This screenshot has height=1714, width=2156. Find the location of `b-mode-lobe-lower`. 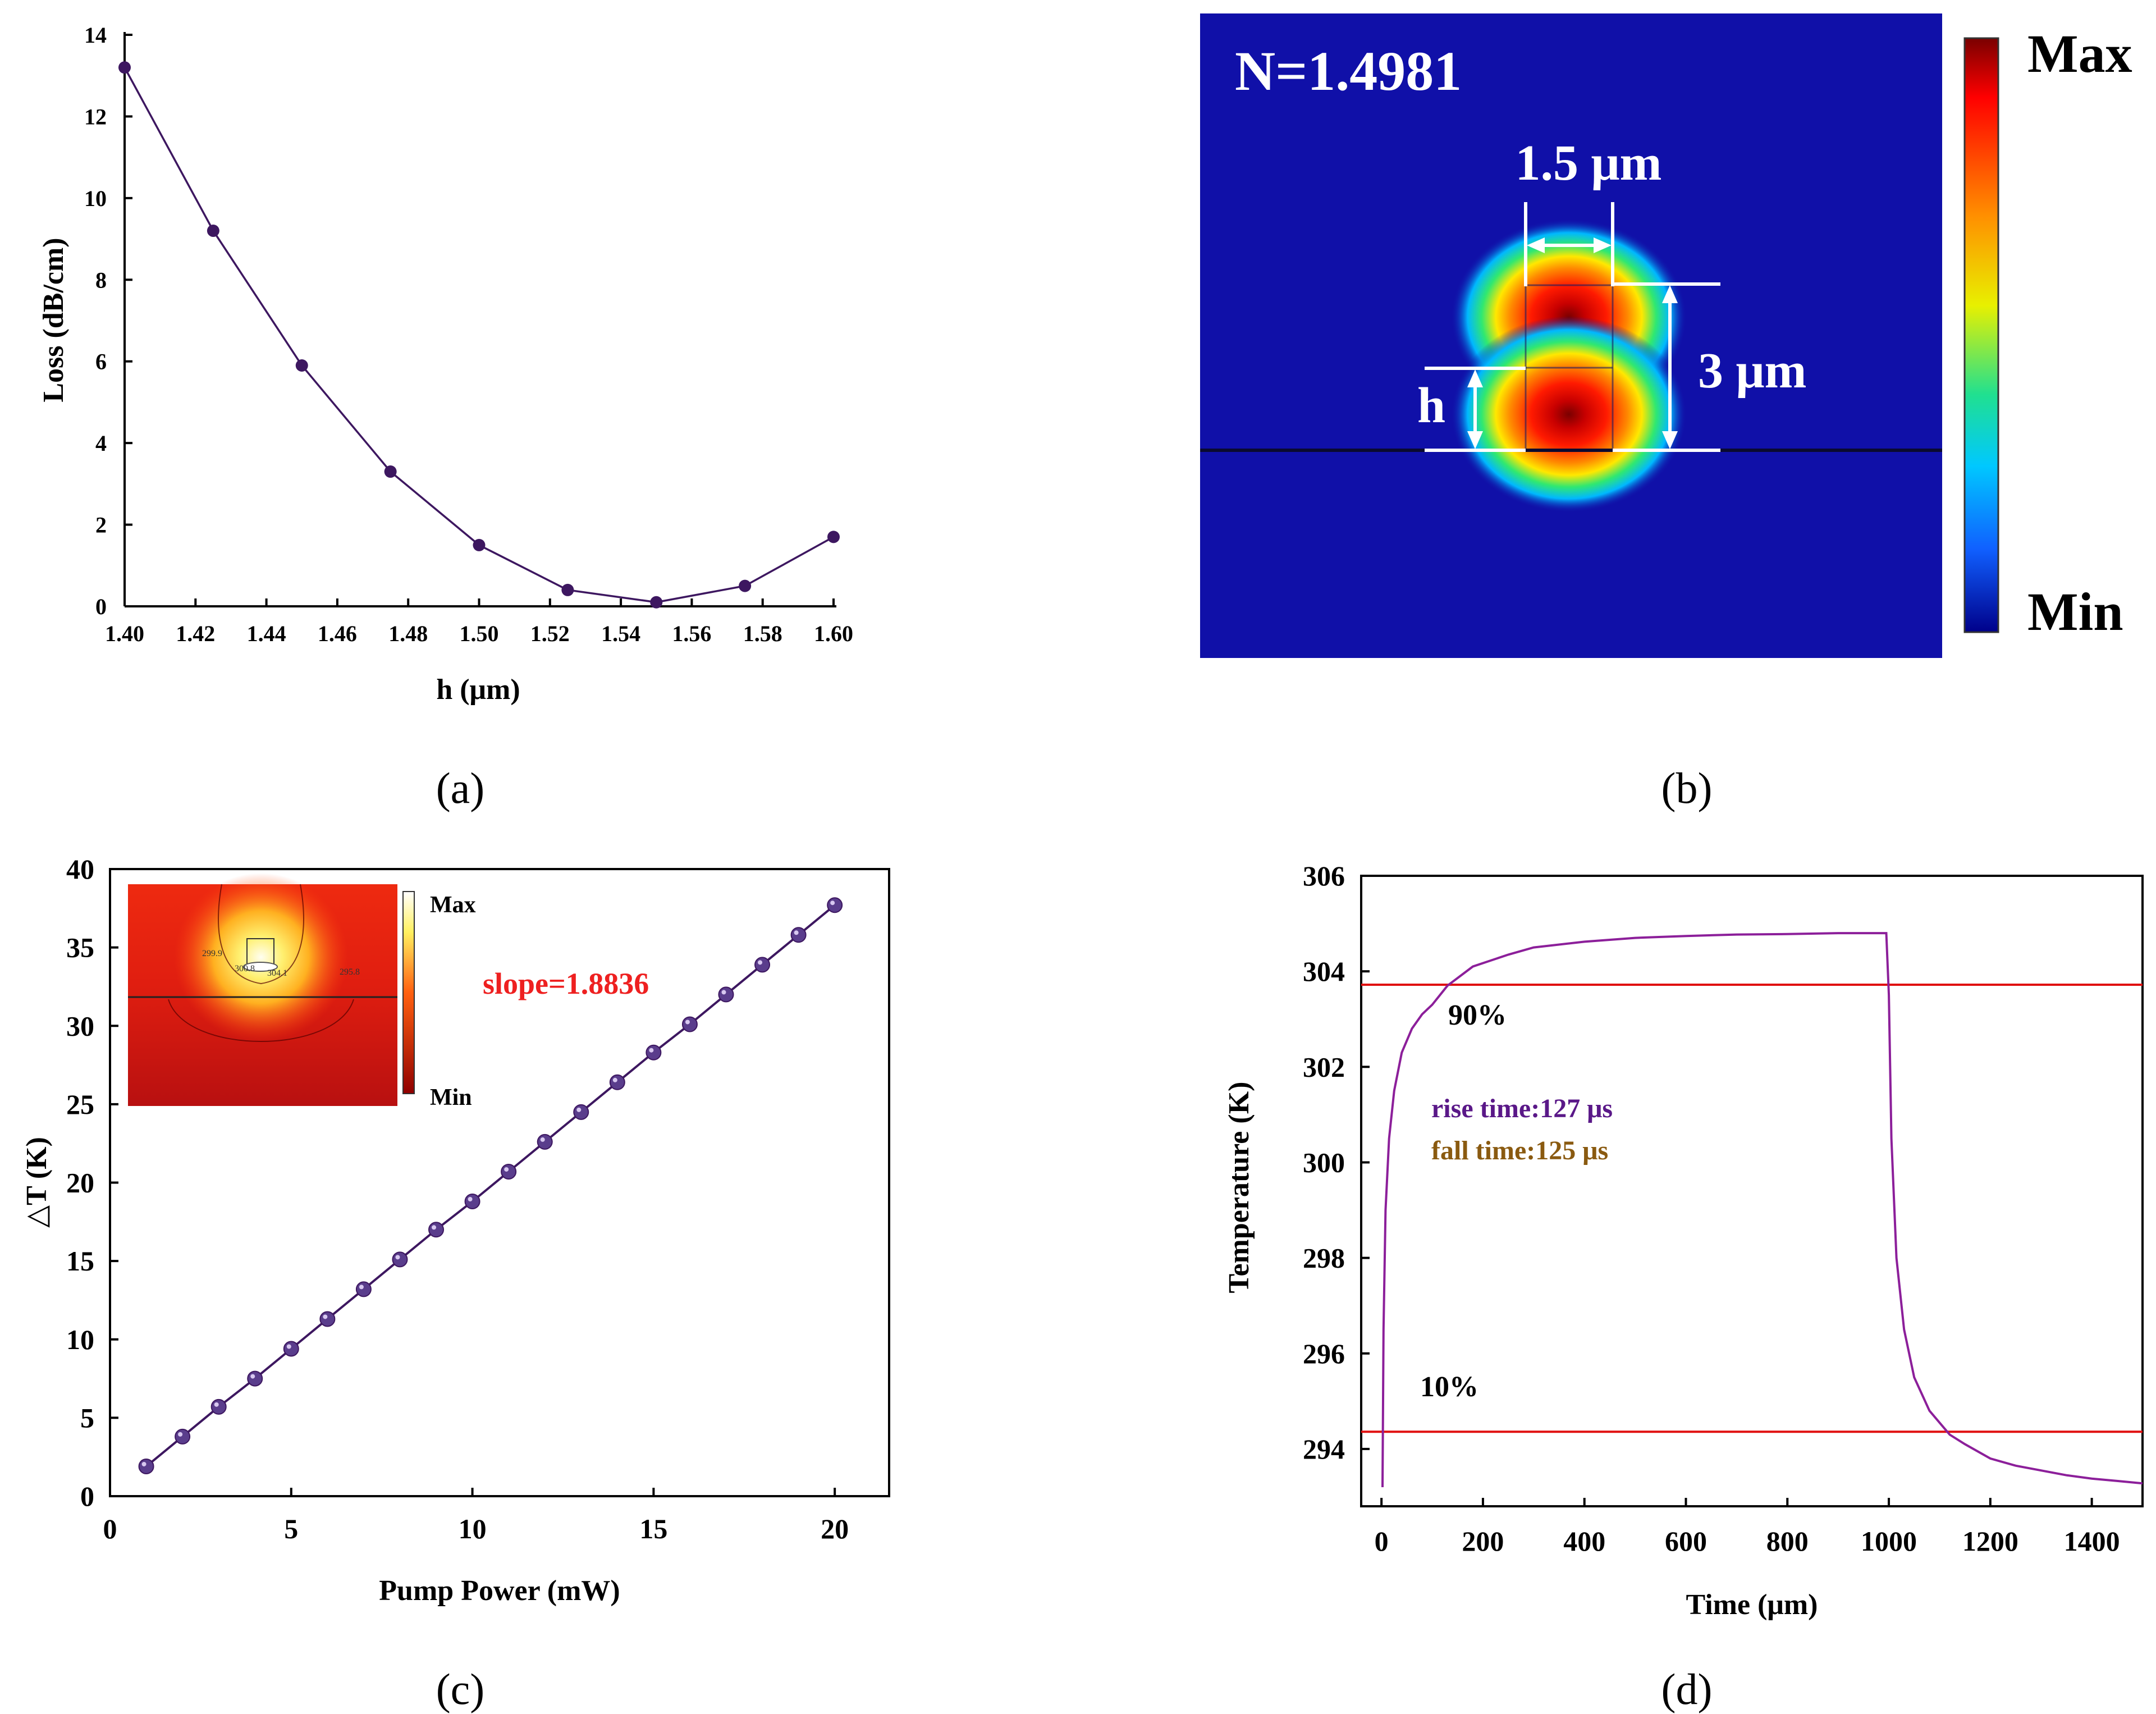

b-mode-lobe-lower is located at coordinates (1569, 415).